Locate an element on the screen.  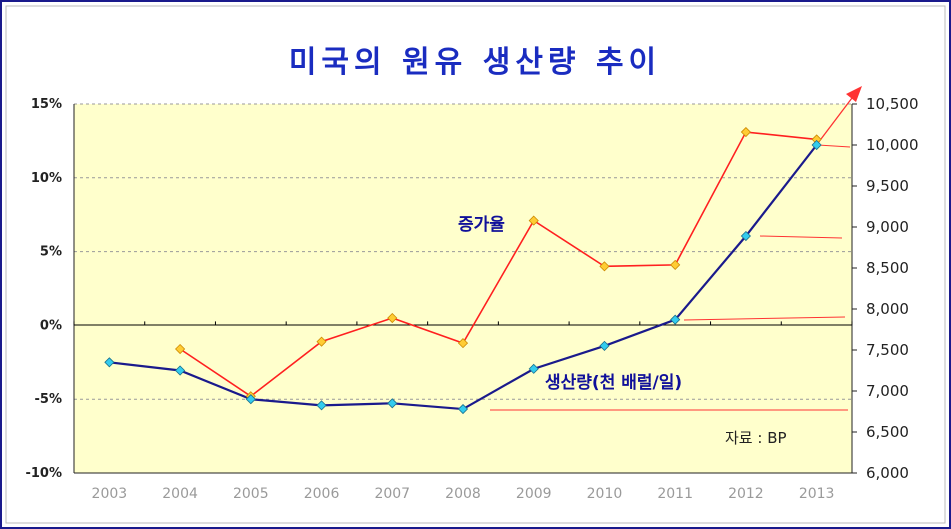
y-right-tick-label: 9,500 is located at coordinates (887, 186).